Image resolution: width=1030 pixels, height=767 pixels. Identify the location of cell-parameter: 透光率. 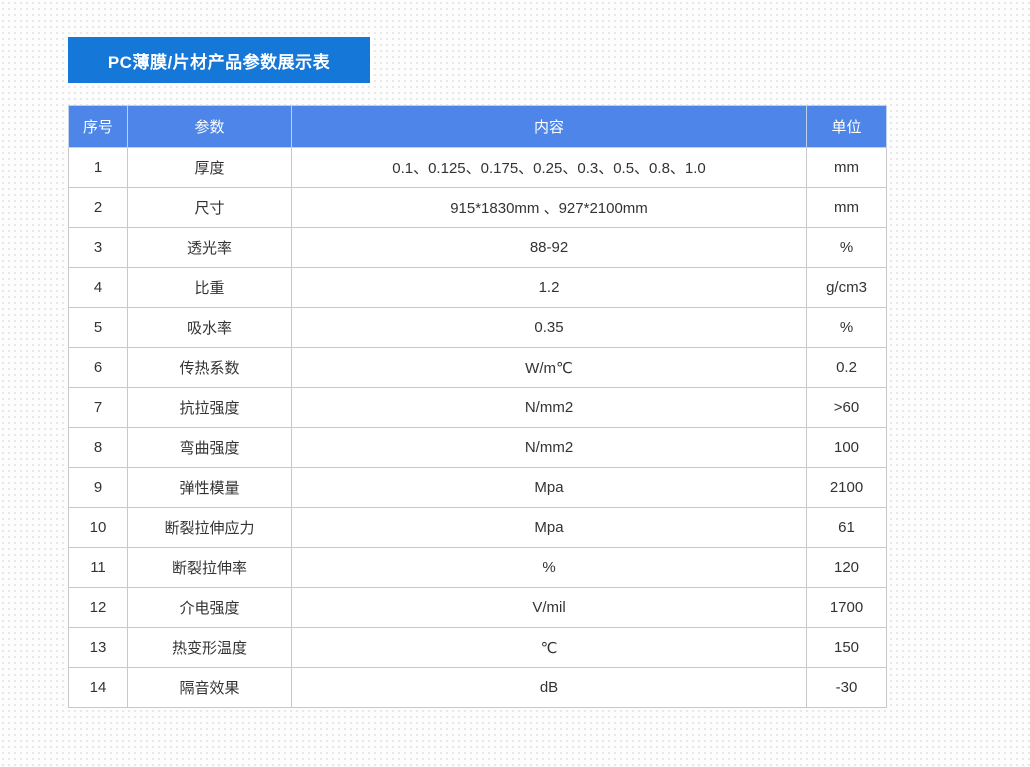
(209, 247).